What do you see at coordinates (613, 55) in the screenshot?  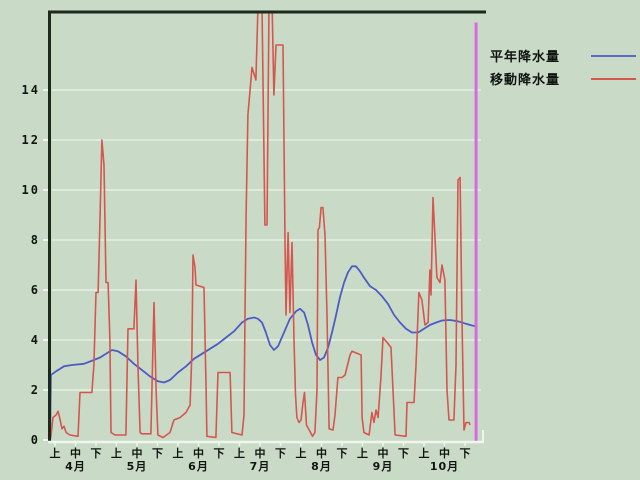 I see `legend-line-blue-icon` at bounding box center [613, 55].